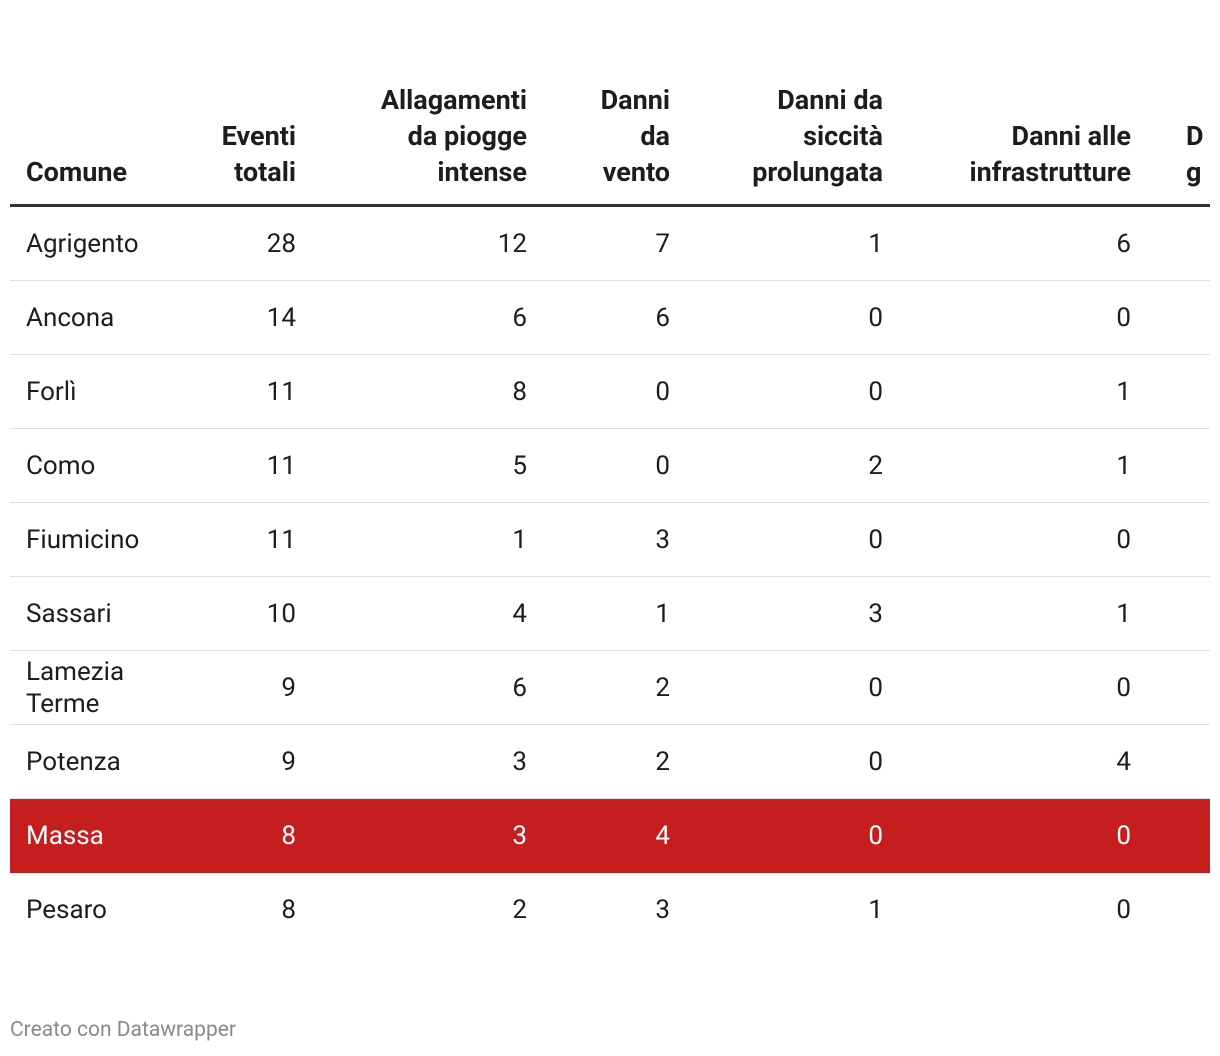  I want to click on table-row: Ancona 14 6 6 0 0, so click(610, 318).